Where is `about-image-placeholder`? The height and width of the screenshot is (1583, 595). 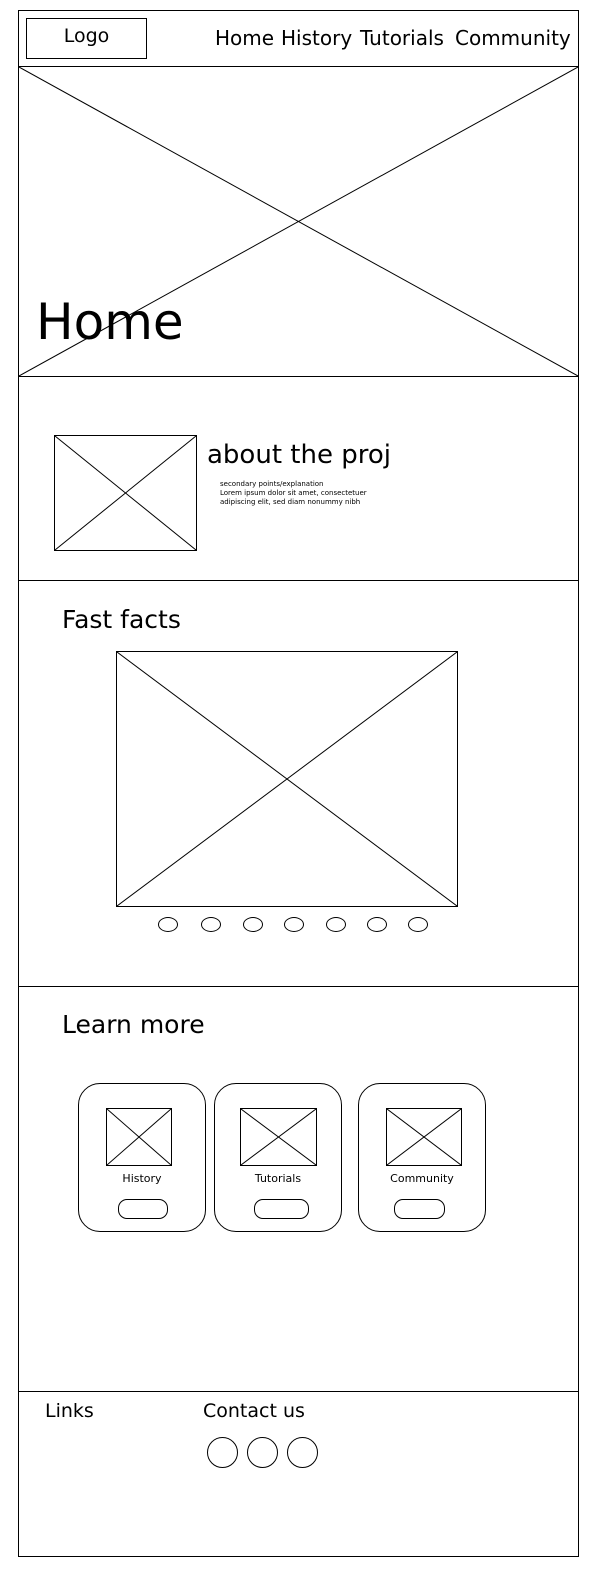 about-image-placeholder is located at coordinates (125, 493).